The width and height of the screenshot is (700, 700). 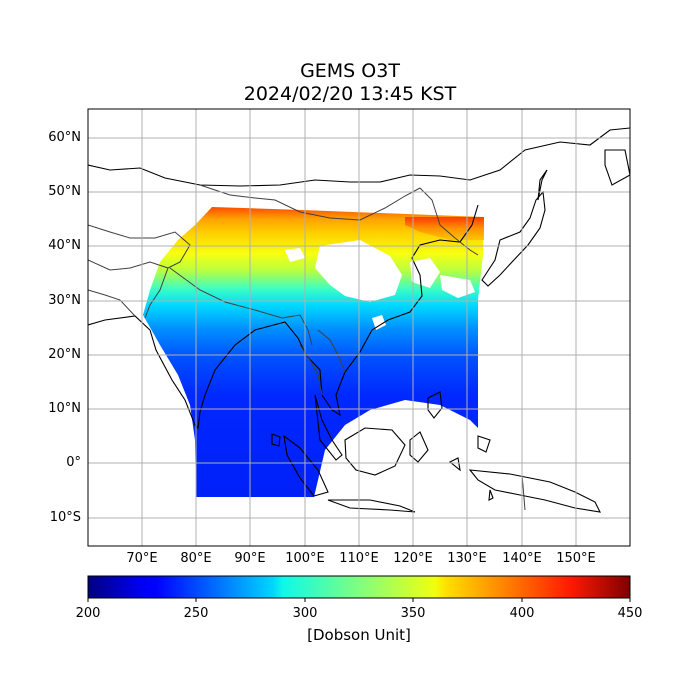 I want to click on lat-label-10s: 10°S, so click(x=65, y=517).